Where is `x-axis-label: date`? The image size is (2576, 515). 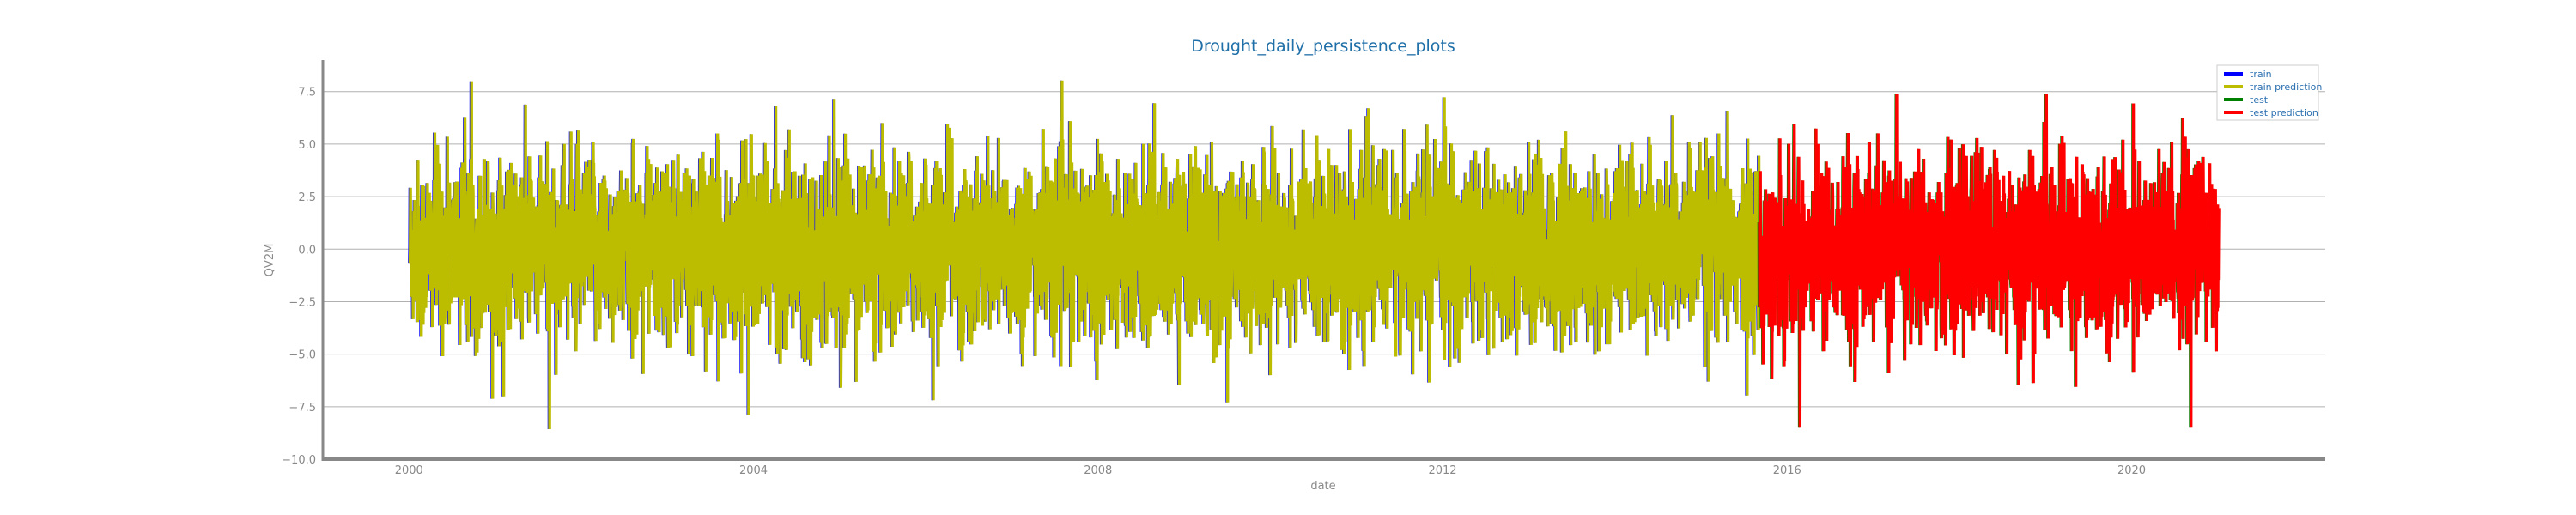 x-axis-label: date is located at coordinates (1323, 486).